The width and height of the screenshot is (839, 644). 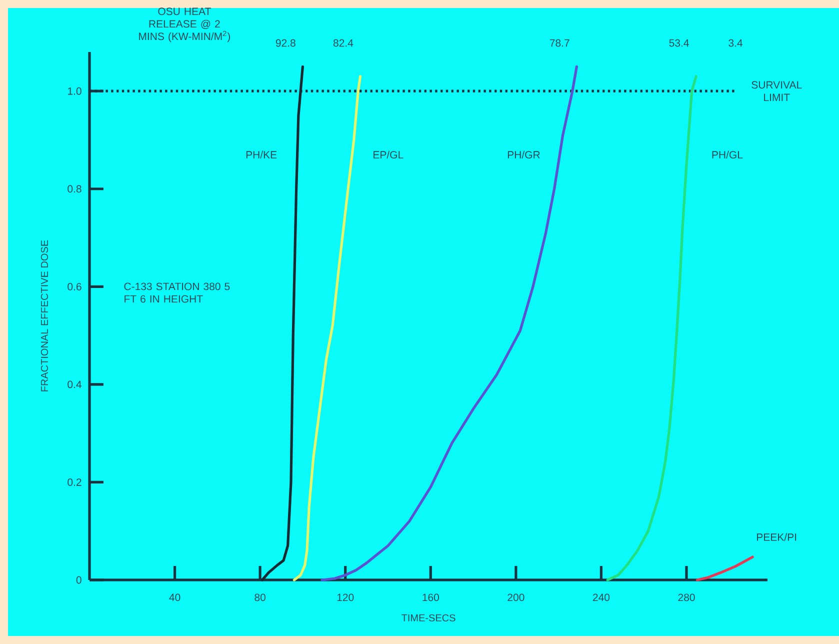 What do you see at coordinates (560, 43) in the screenshot?
I see `text: 78.7` at bounding box center [560, 43].